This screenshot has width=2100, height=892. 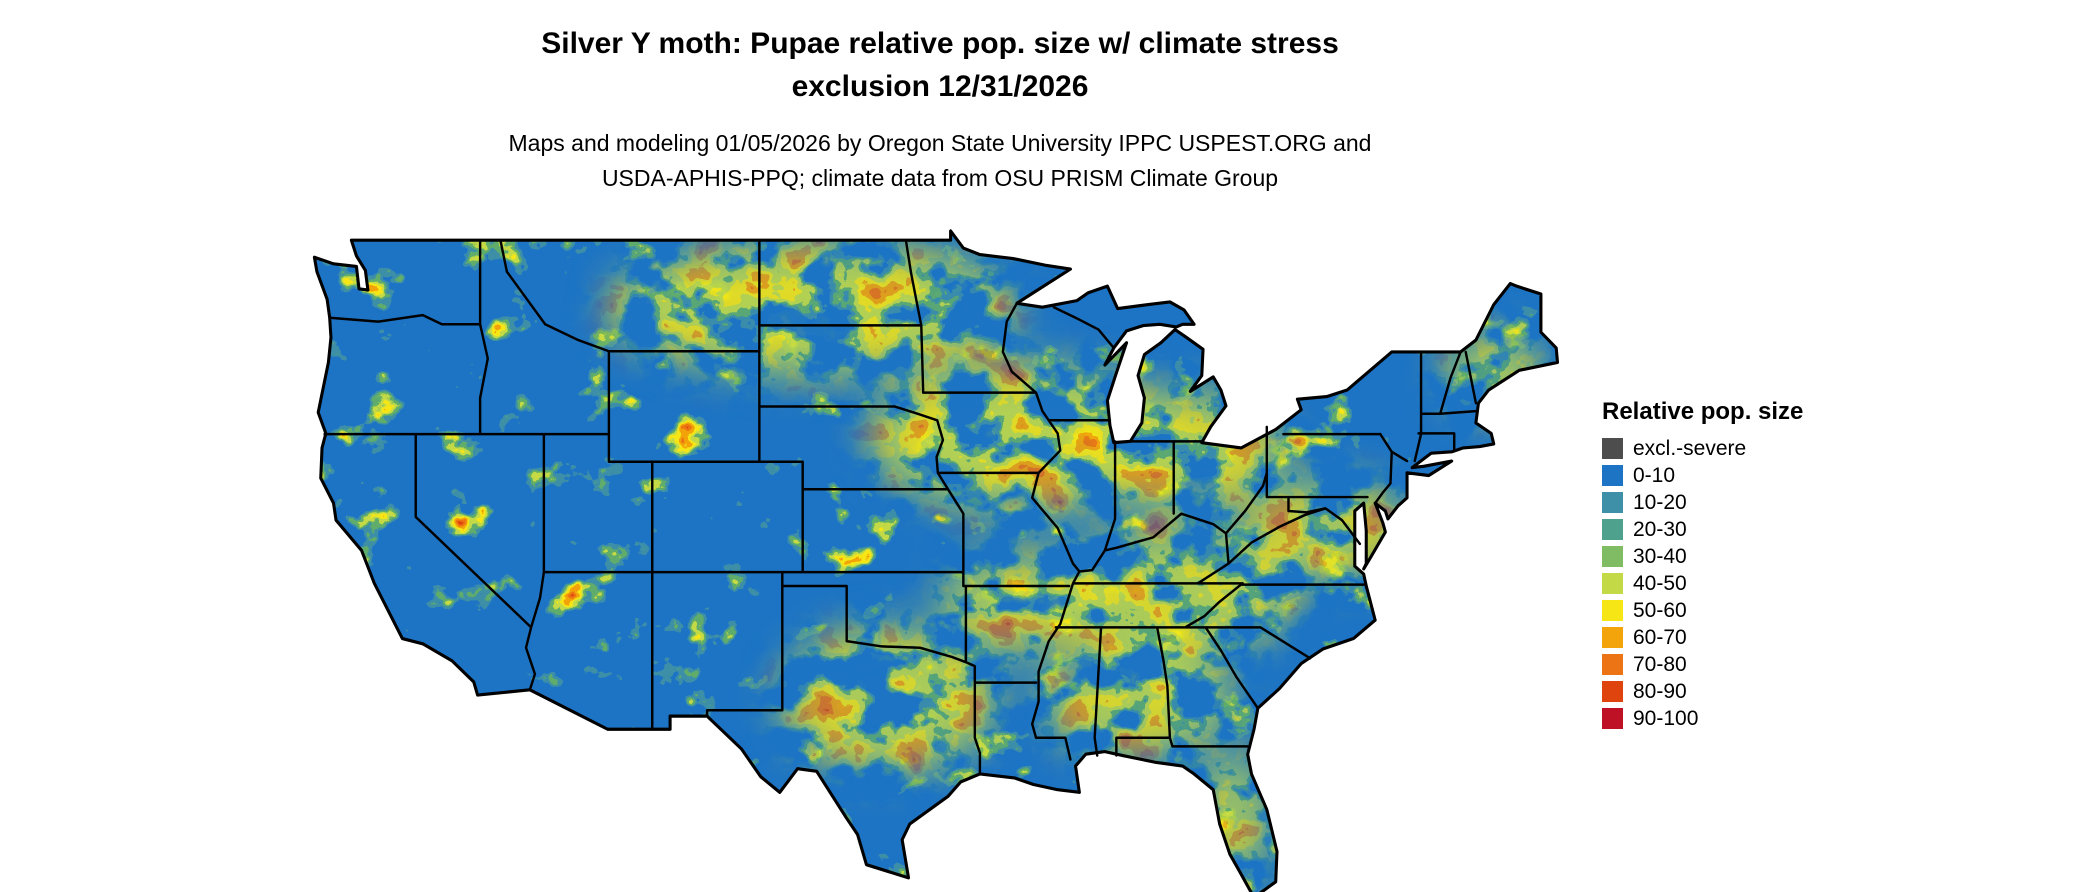 I want to click on legend-item: 0-10, so click(x=1732, y=475).